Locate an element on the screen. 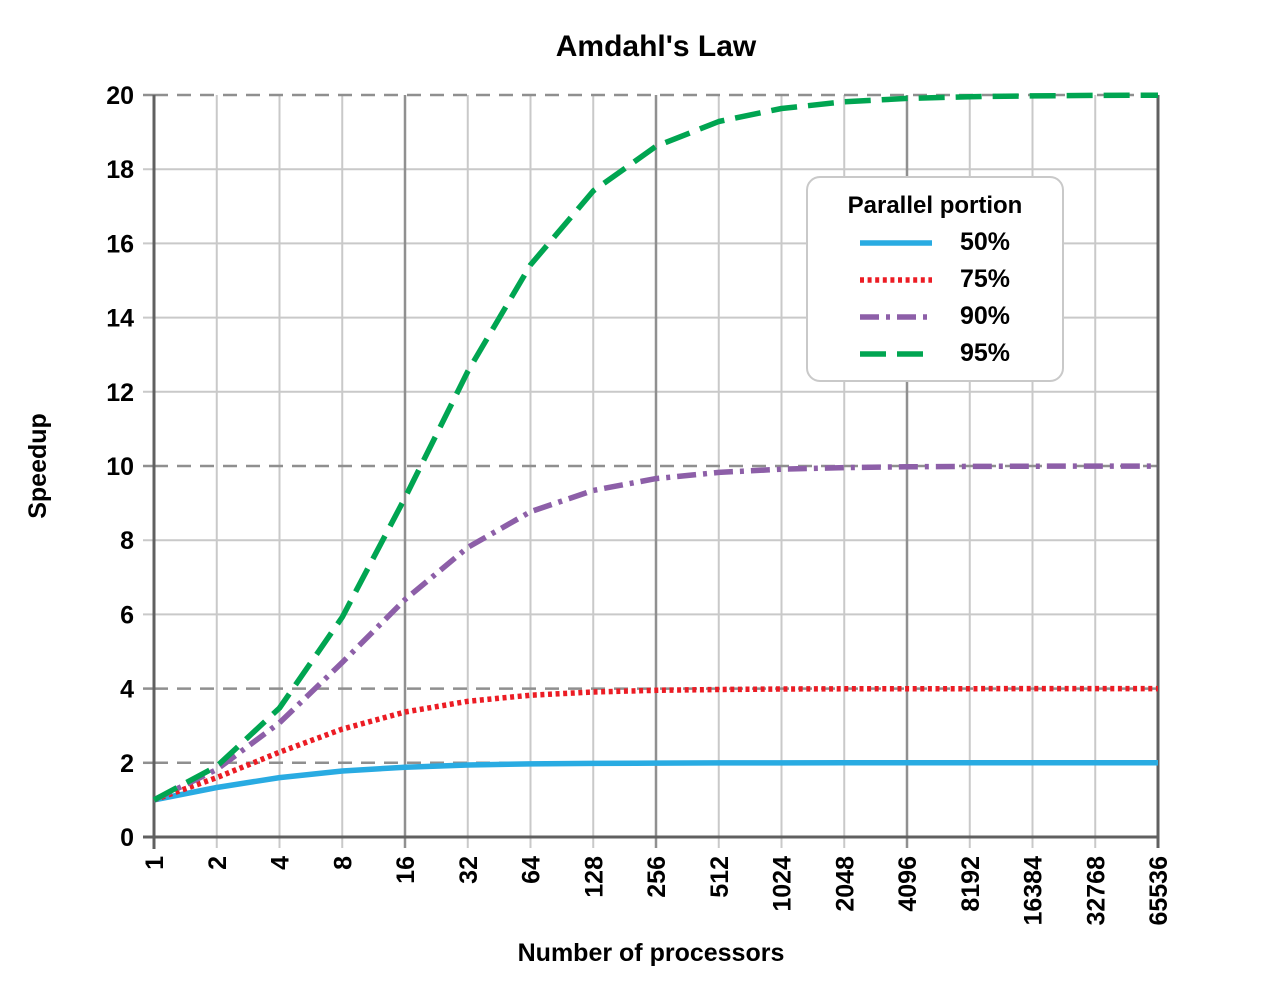  x-tick-label-4096: 4096 is located at coordinates (908, 884).